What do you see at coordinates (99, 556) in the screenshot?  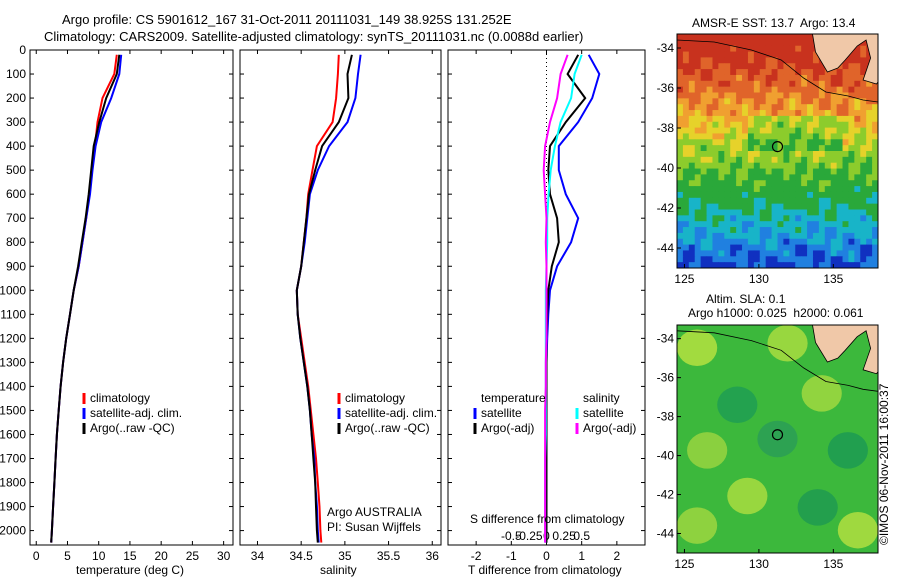 I see `temperature-xtick-label: 10` at bounding box center [99, 556].